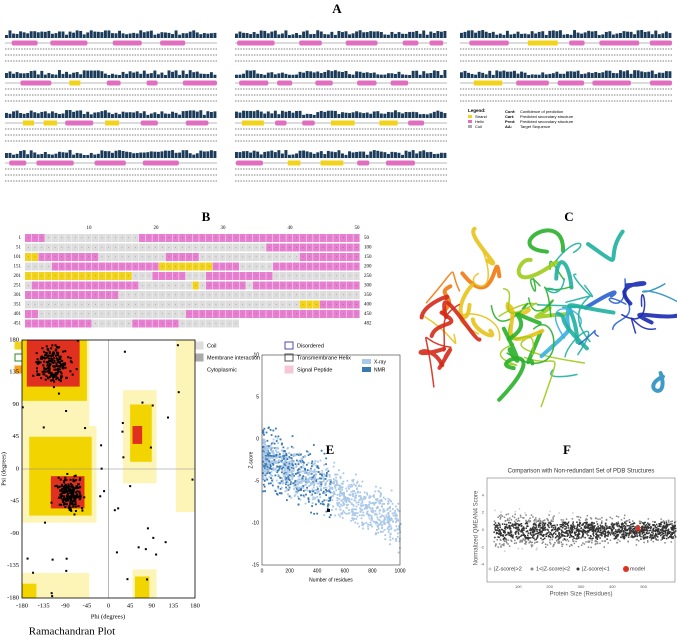  Describe the element at coordinates (3, 469) in the screenshot. I see `y-axis-label: Psi (degrees)` at that location.